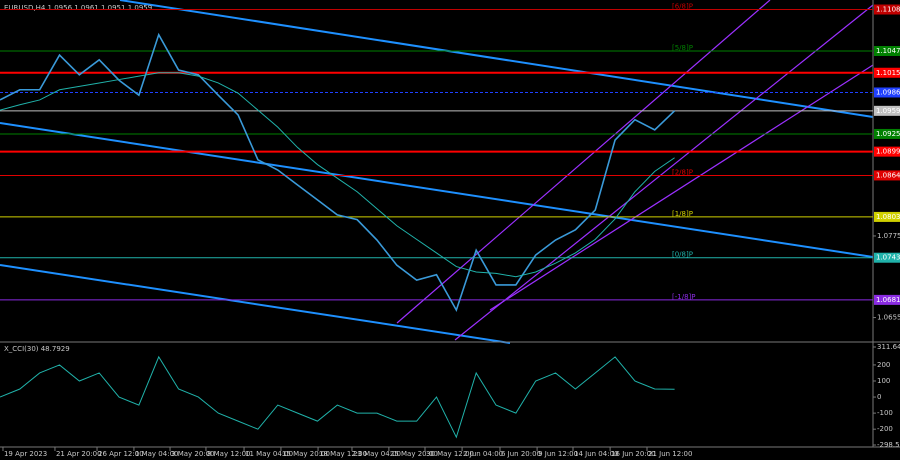  I want to click on y-tick-label: 1.0655, so click(888, 318).